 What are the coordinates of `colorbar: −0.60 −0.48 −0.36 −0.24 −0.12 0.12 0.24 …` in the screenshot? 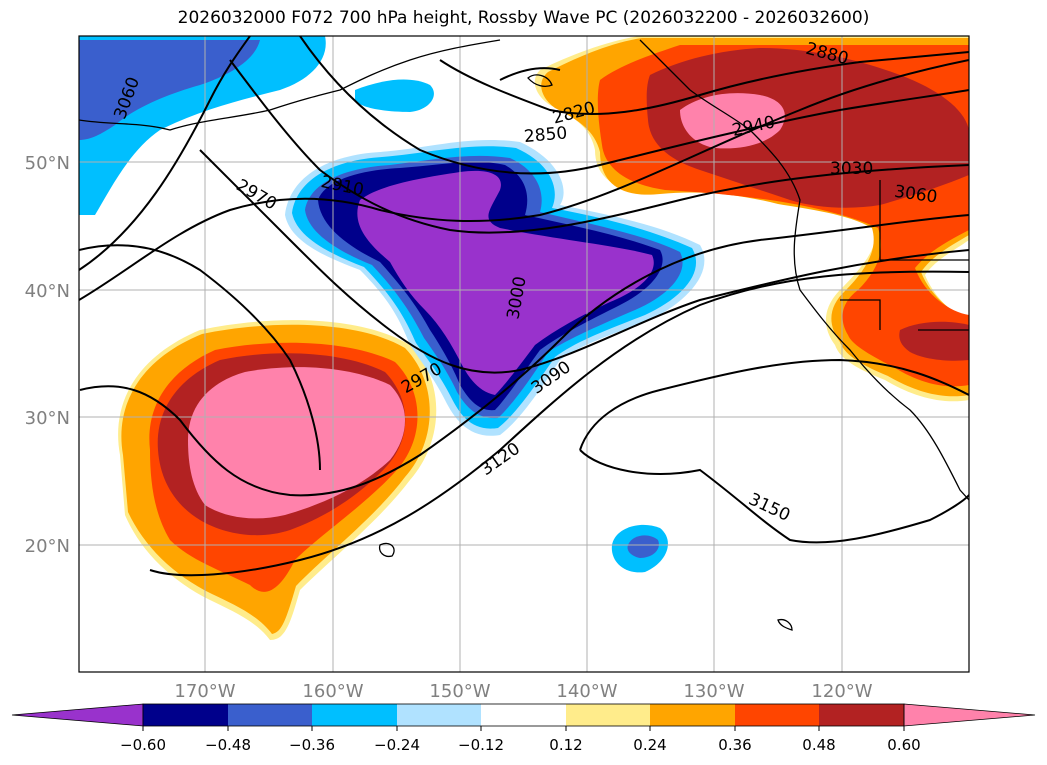 It's located at (523, 728).